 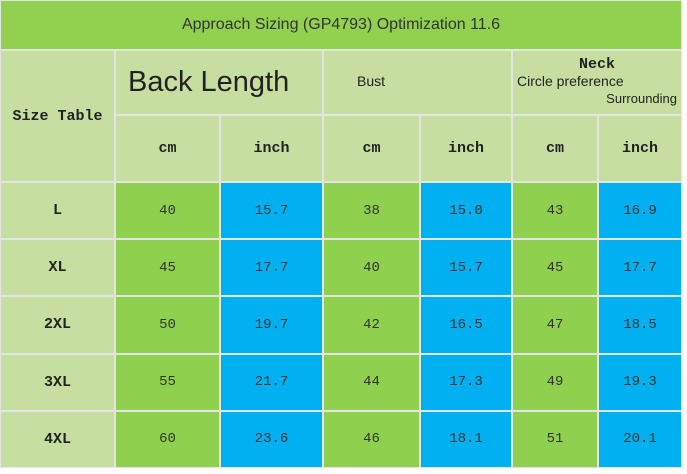 I want to click on value-cell: 23.6, so click(x=271, y=439).